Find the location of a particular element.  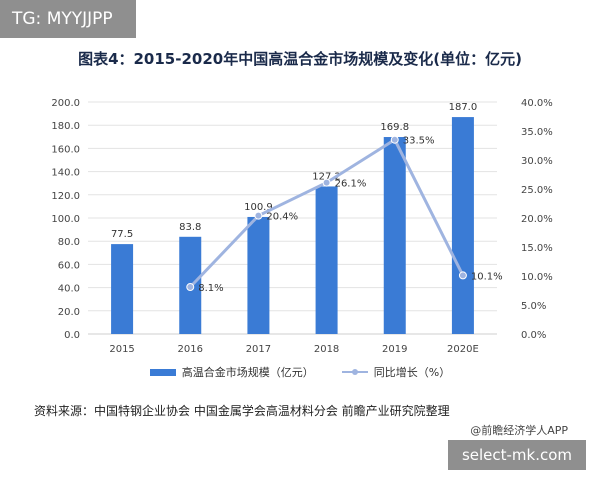

y-right-tick-label: 0.0% is located at coordinates (533, 335).